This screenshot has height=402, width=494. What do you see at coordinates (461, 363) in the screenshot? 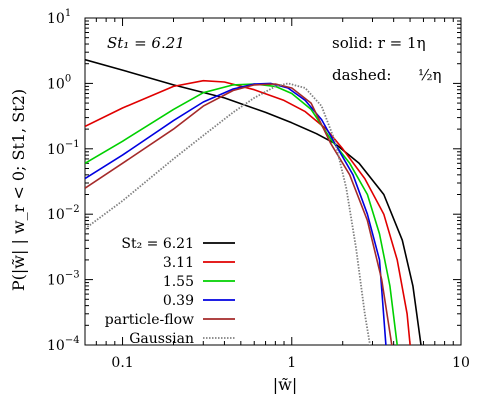
I see `x-tick-label: 10` at bounding box center [461, 363].